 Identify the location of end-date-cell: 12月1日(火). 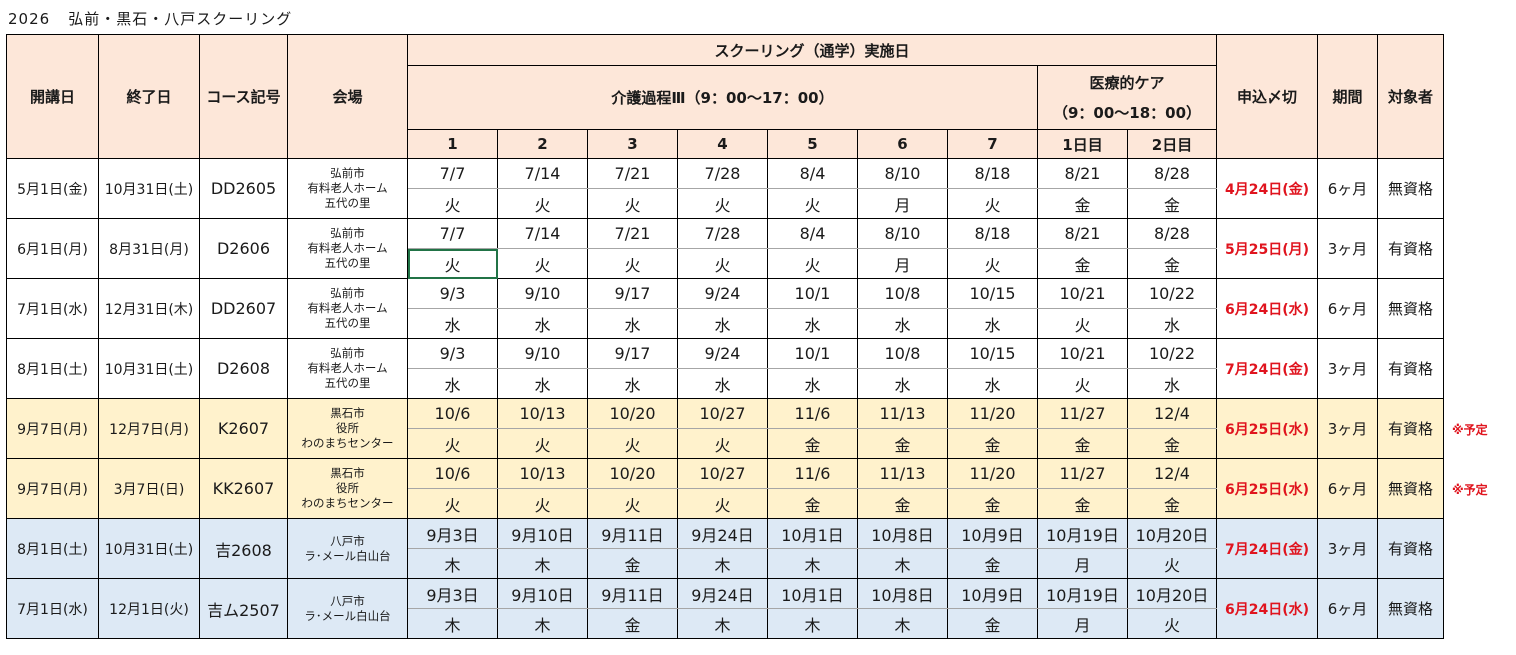
(149, 608).